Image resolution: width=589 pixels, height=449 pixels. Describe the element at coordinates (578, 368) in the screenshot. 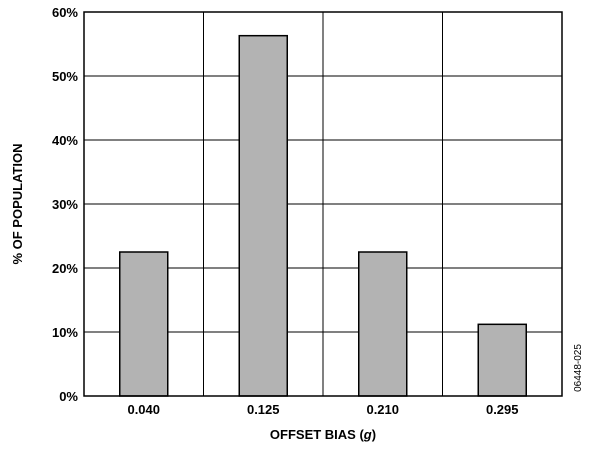

I see `figure-id: 06448-025` at that location.